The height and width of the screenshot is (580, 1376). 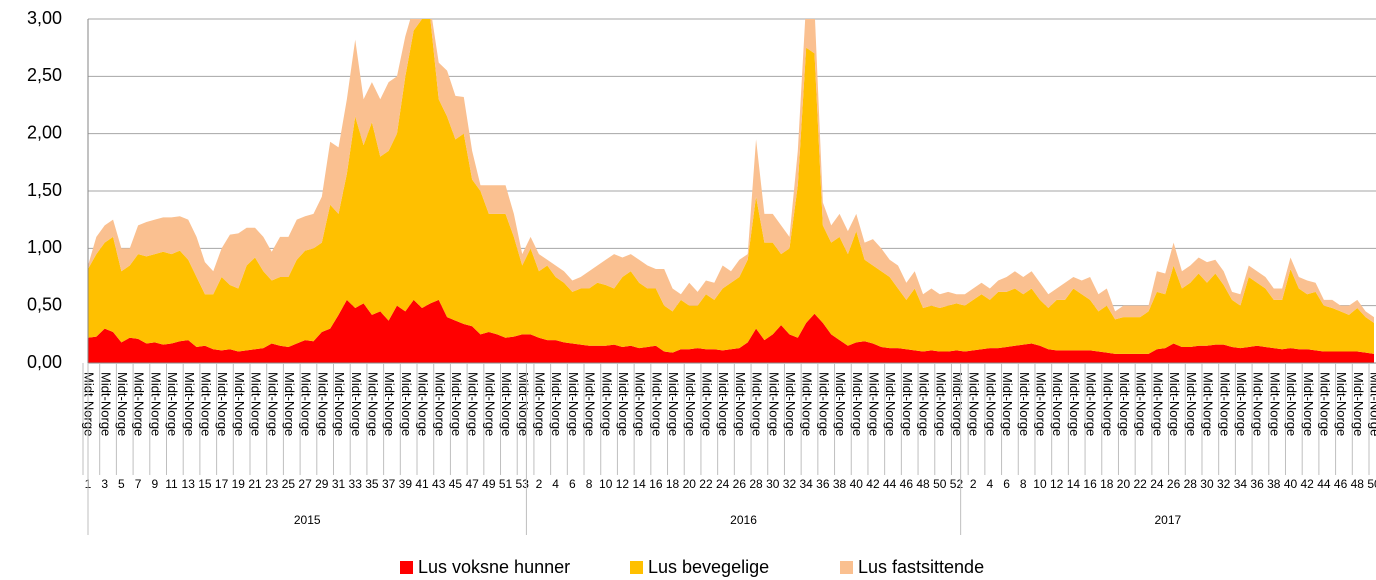 What do you see at coordinates (171, 484) in the screenshot?
I see `x-tick-label: 11` at bounding box center [171, 484].